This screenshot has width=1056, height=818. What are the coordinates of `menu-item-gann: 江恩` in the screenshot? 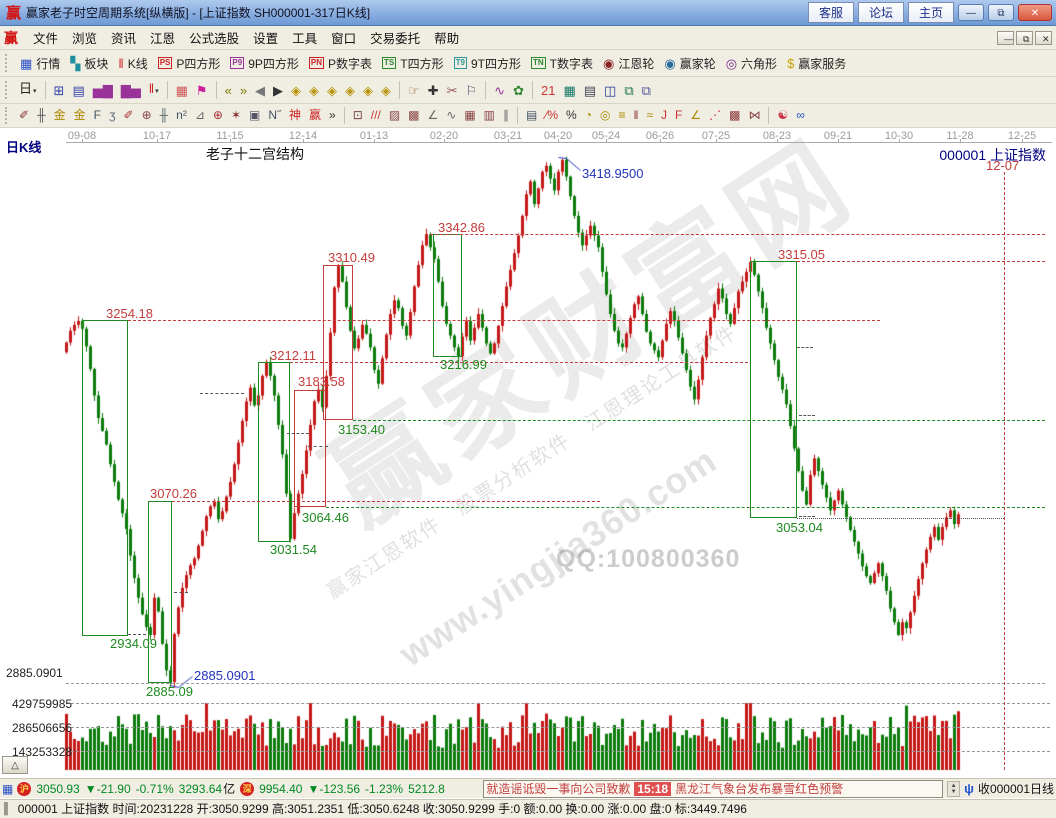 It's located at (163, 39).